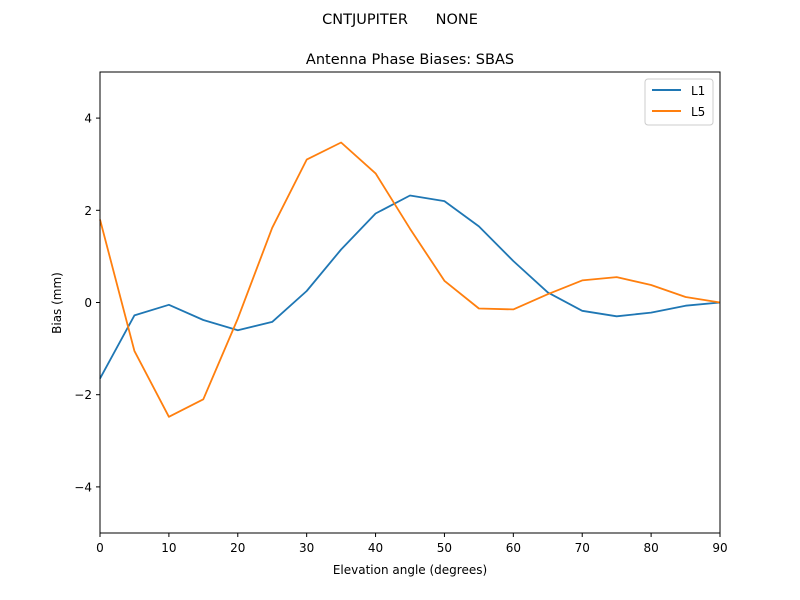  Describe the element at coordinates (237, 548) in the screenshot. I see `x-tick-label: 20` at that location.